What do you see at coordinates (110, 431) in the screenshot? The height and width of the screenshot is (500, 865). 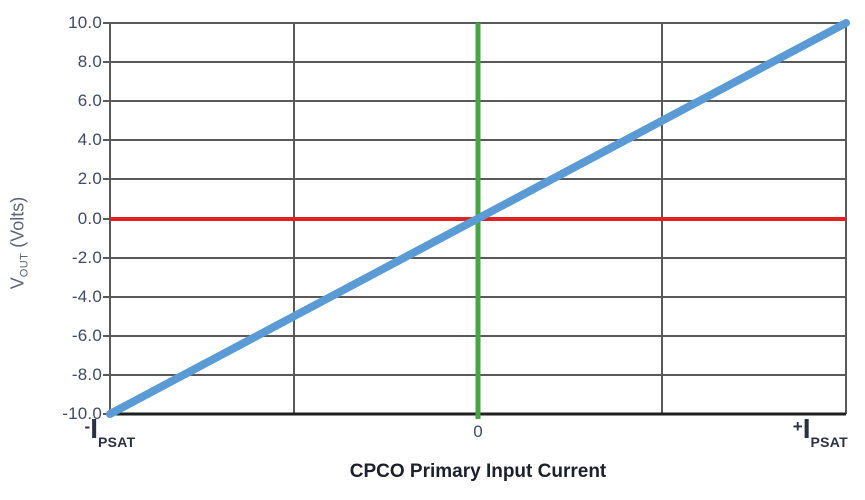 I see `x-tick-label-negative-ipsat: -IPSAT` at bounding box center [110, 431].